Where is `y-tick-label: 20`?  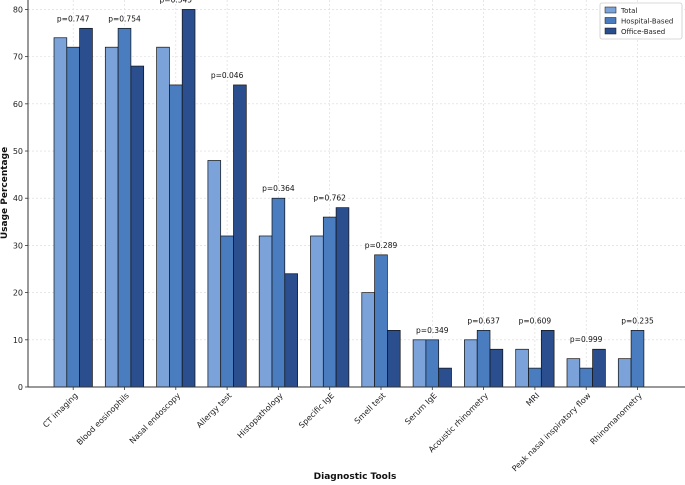 y-tick-label: 20 is located at coordinates (18, 293).